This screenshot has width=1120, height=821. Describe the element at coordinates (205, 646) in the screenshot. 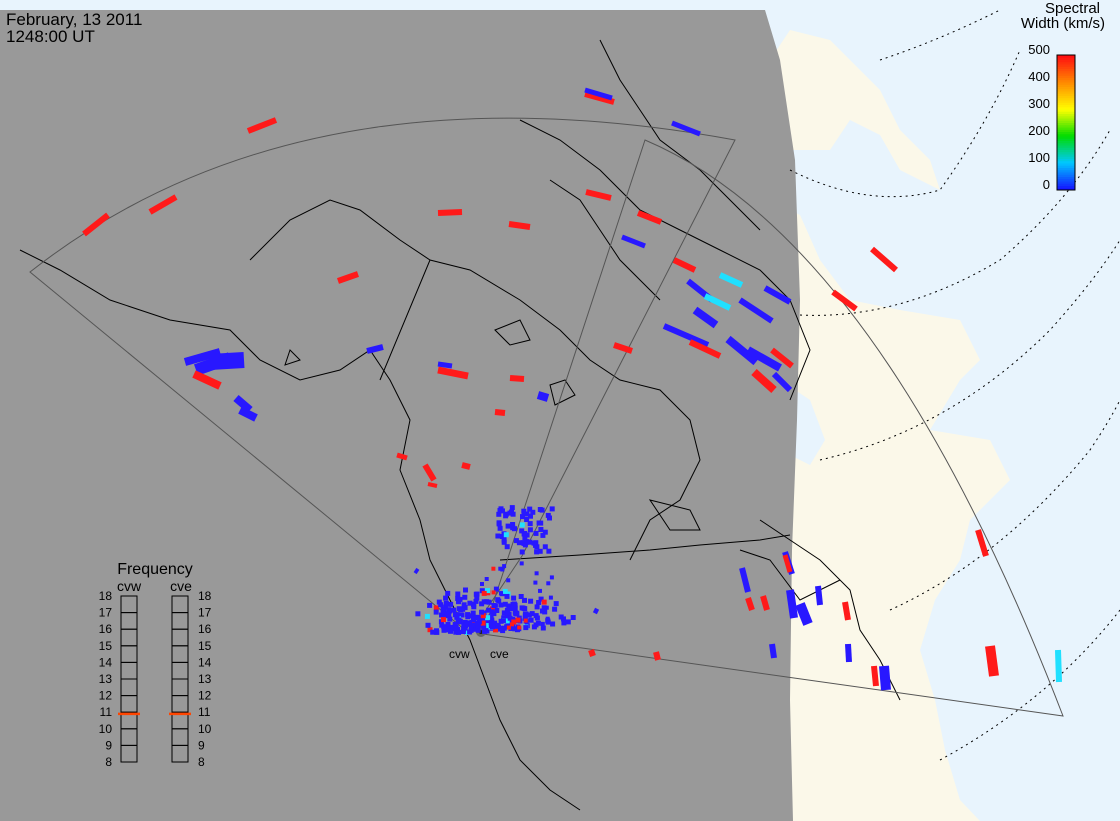

I see `frequency-tick-label: 15` at that location.